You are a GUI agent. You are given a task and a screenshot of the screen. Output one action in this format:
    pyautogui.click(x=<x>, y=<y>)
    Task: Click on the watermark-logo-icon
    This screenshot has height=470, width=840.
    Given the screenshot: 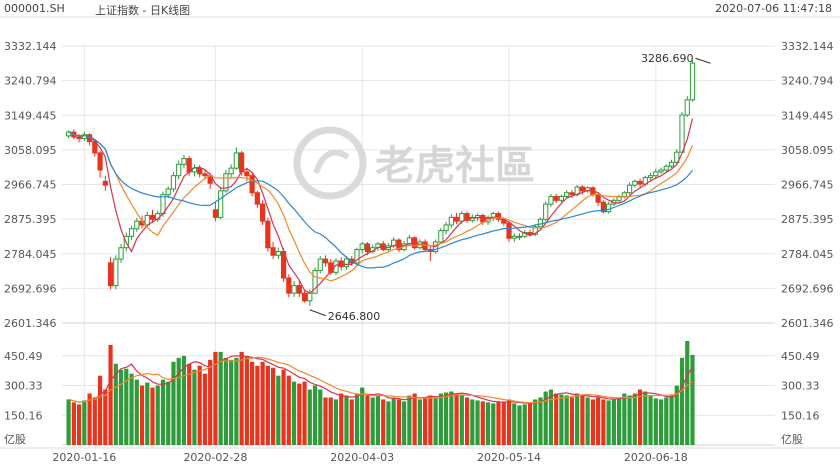 What is the action you would take?
    pyautogui.click(x=330, y=163)
    